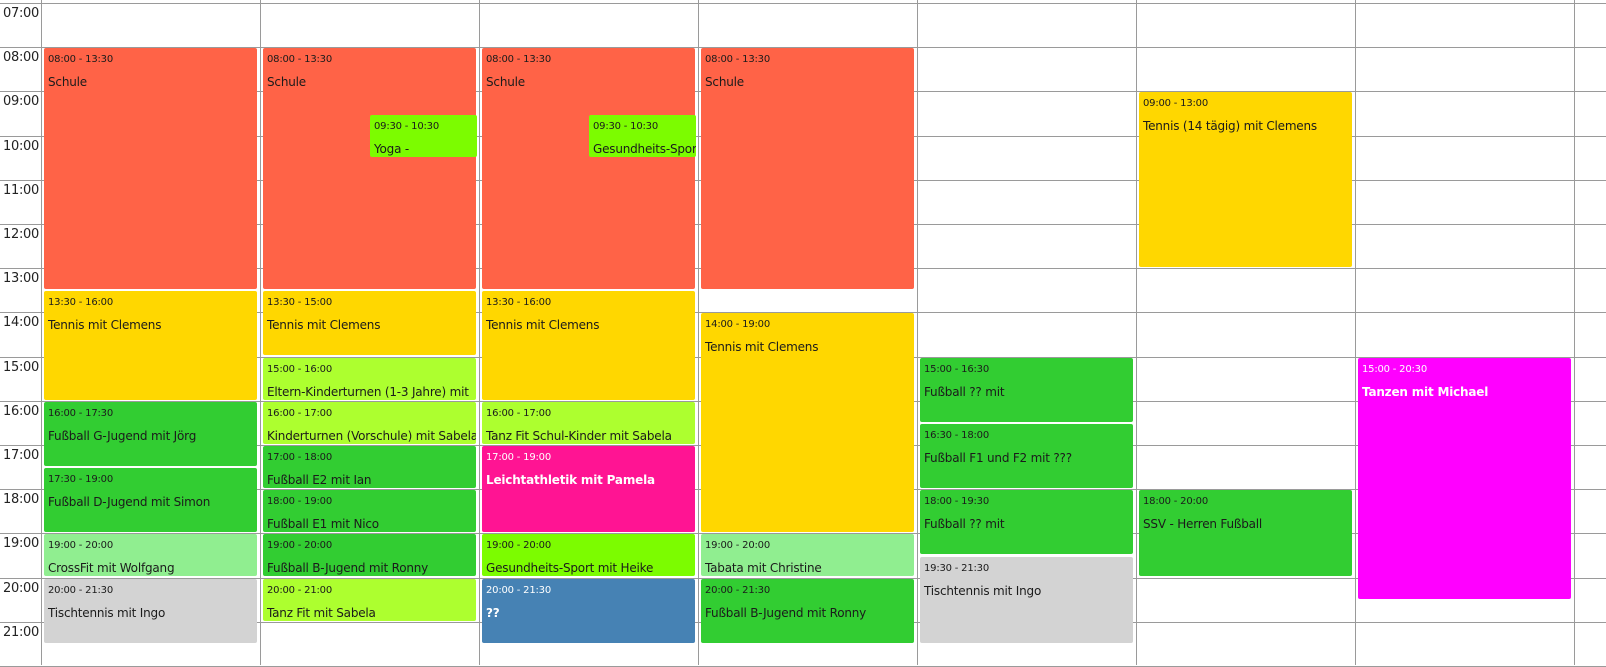 The width and height of the screenshot is (1606, 667). Describe the element at coordinates (957, 369) in the screenshot. I see `event-time: 15:00 - 16:30` at that location.